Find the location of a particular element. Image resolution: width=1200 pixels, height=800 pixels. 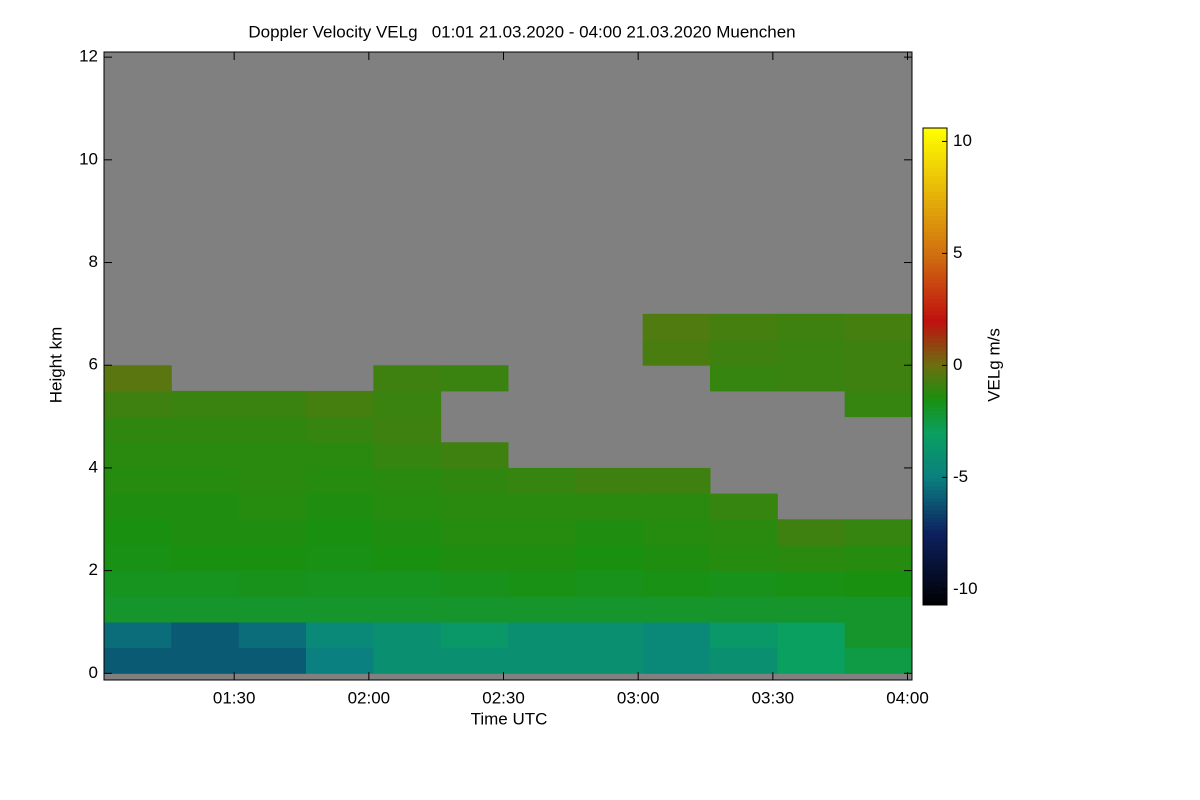

x-tick-label: 02:30 is located at coordinates (503, 697).